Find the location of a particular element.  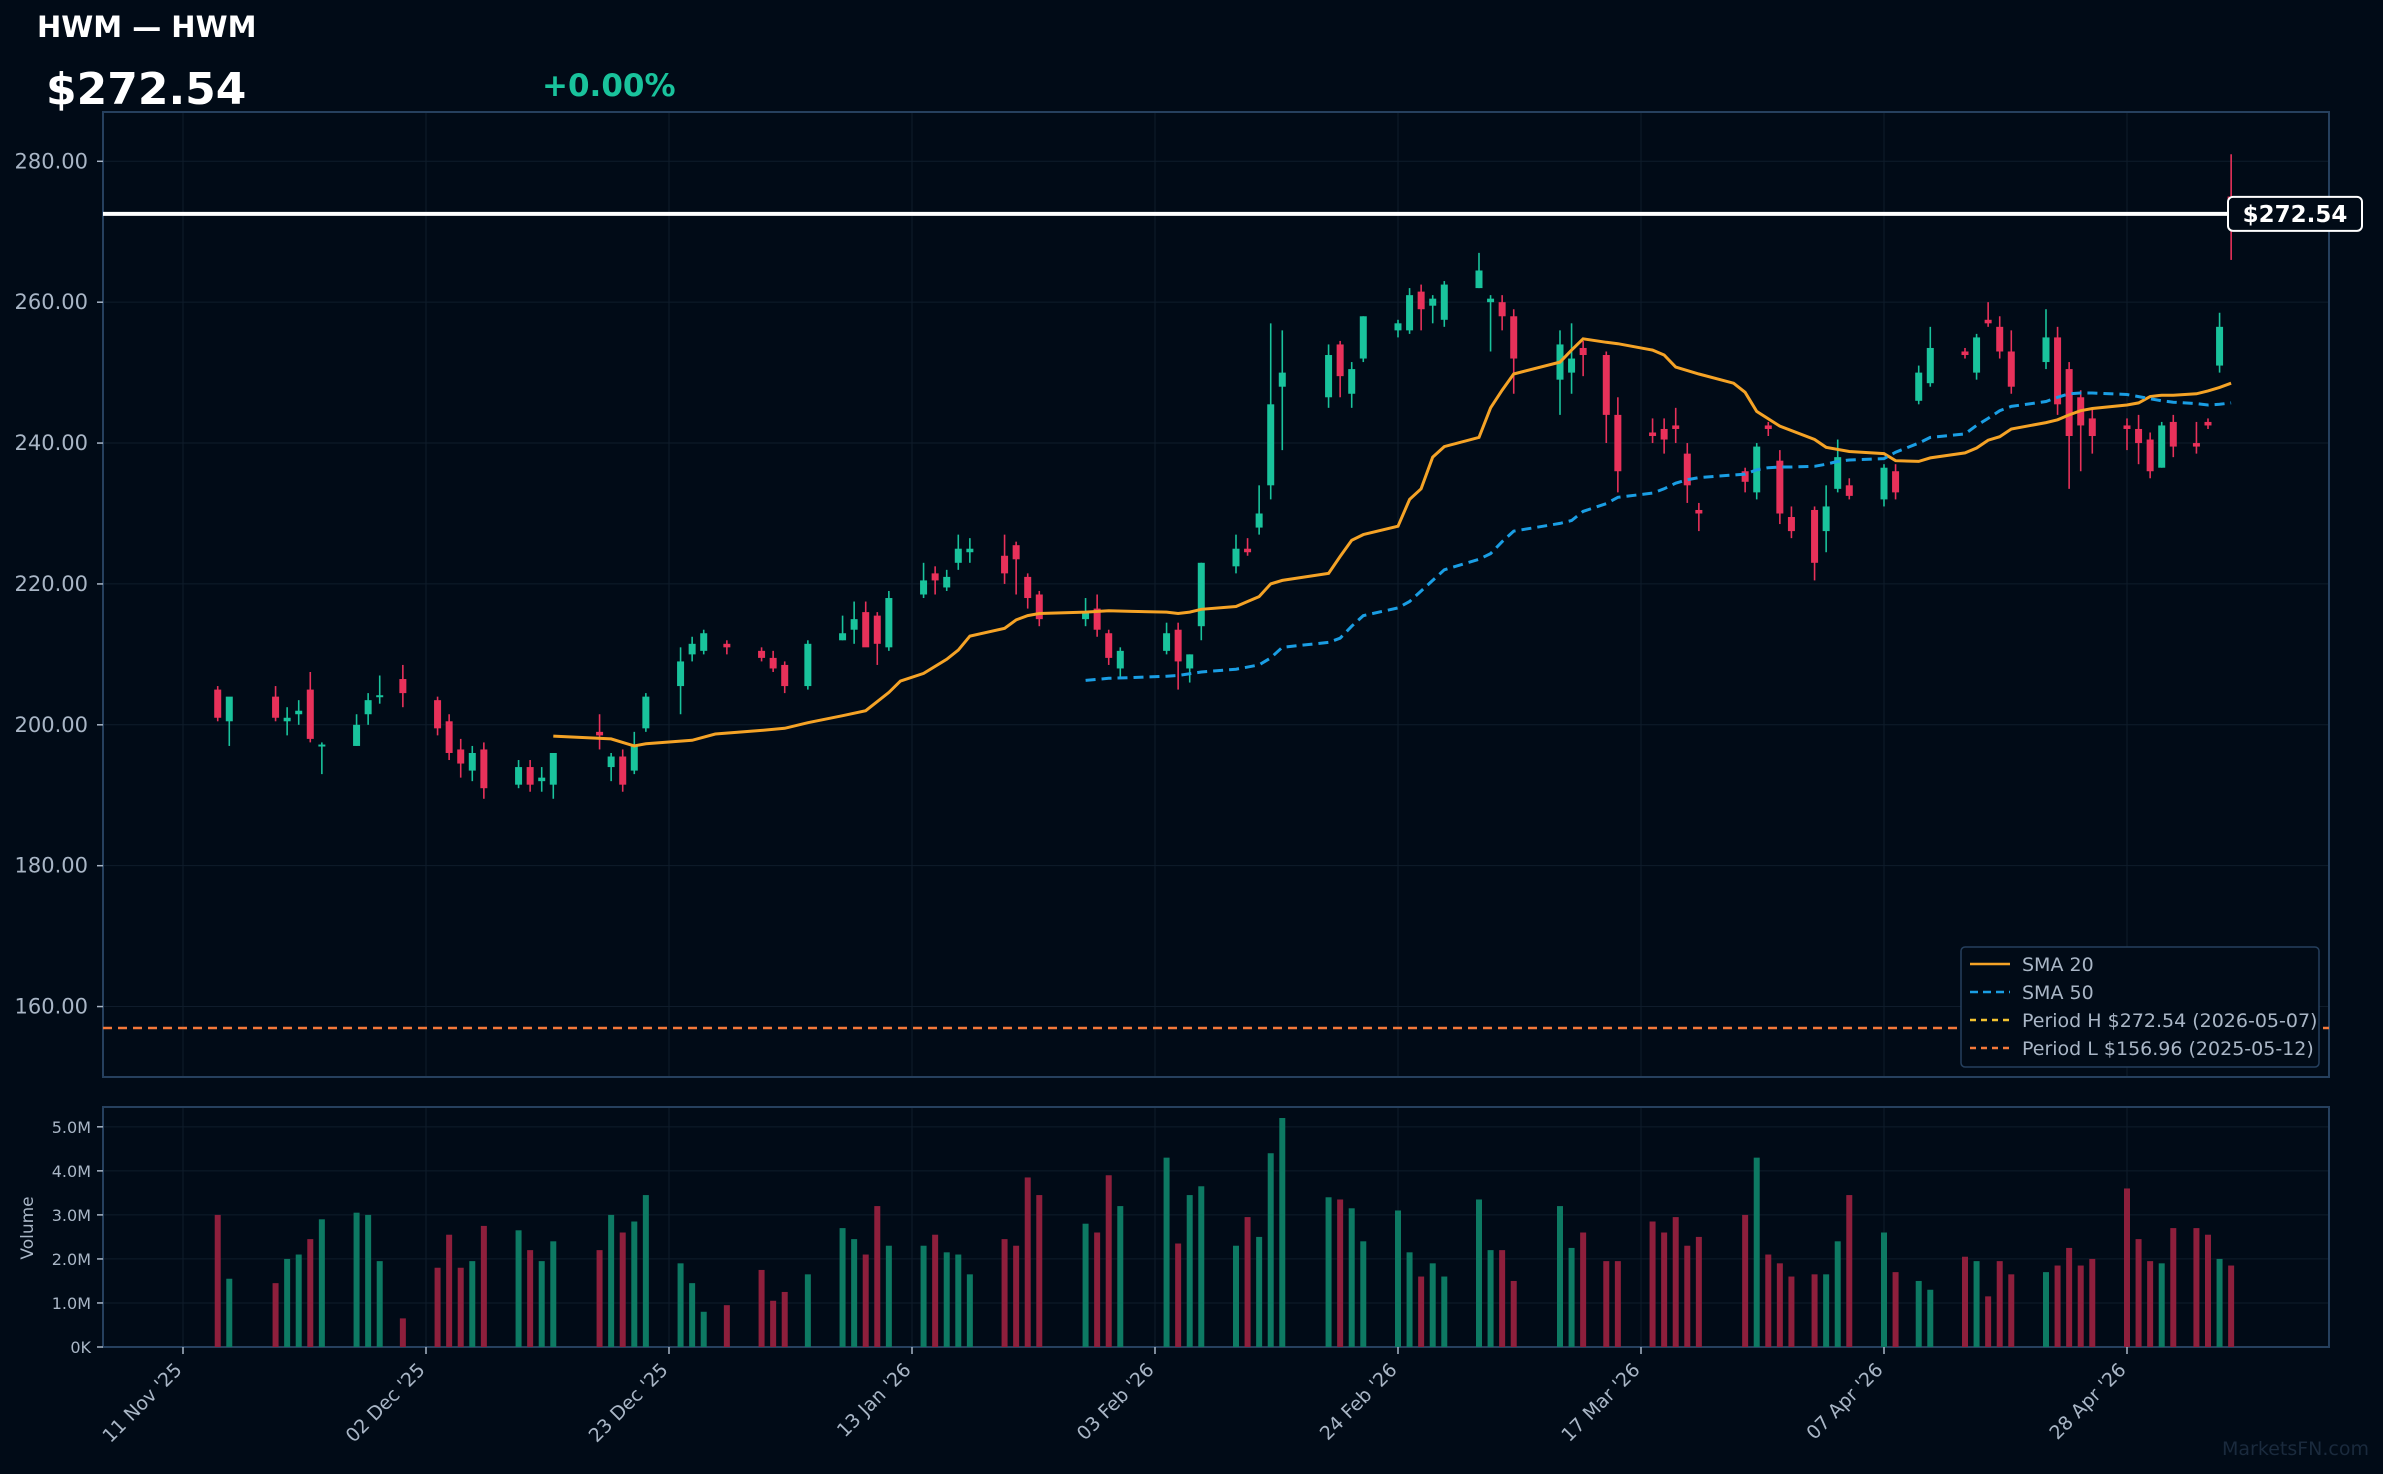

price-tick-label: 160.00 is located at coordinates (51, 1007).